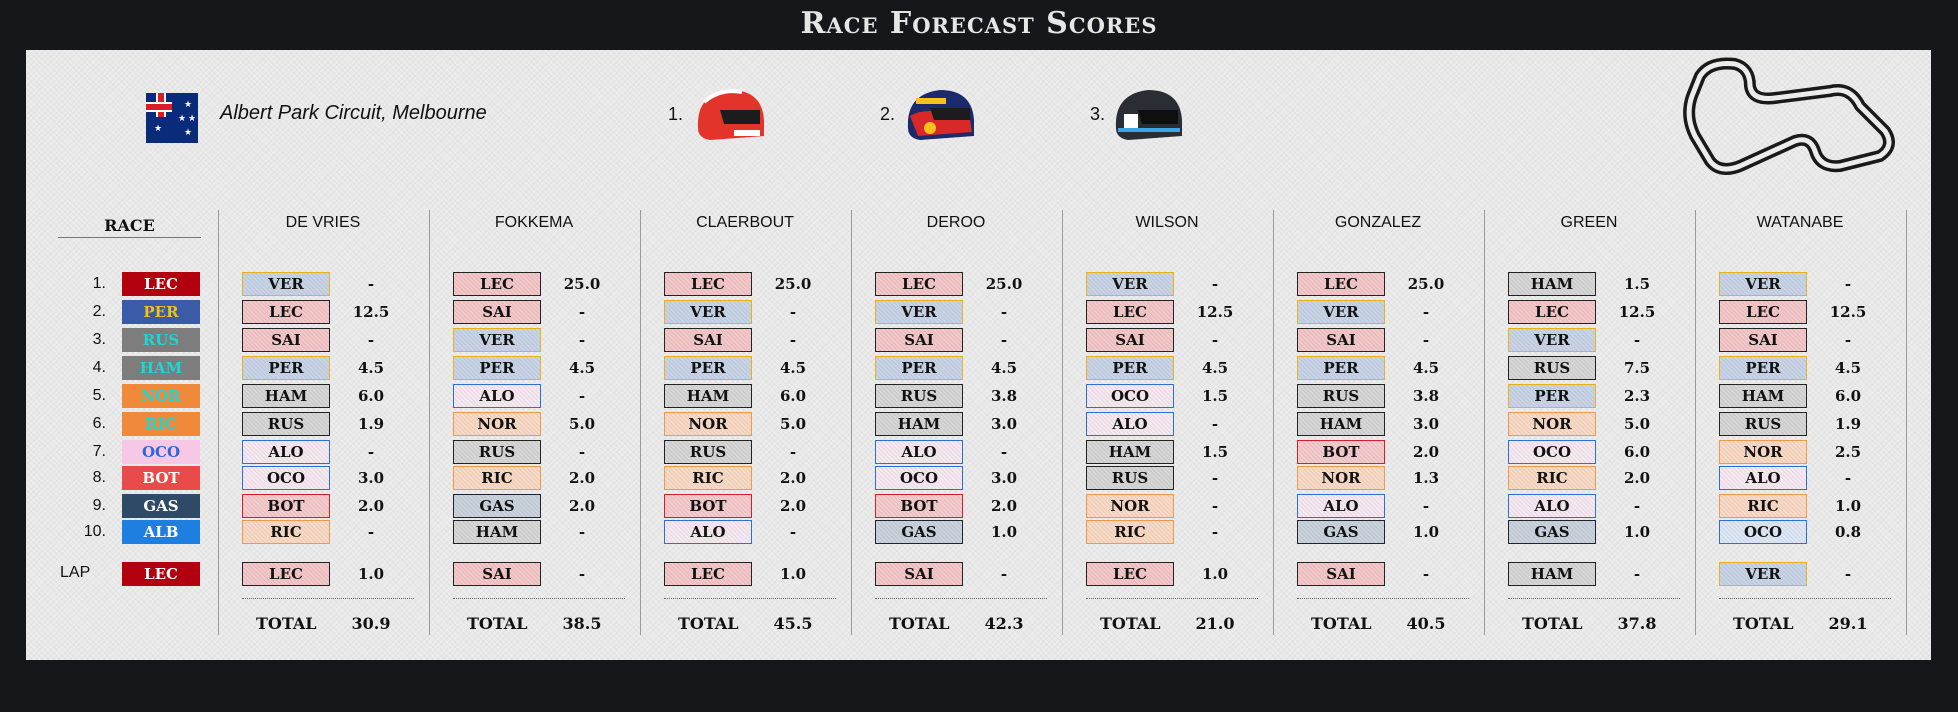  I want to click on divider, so click(1383, 598).